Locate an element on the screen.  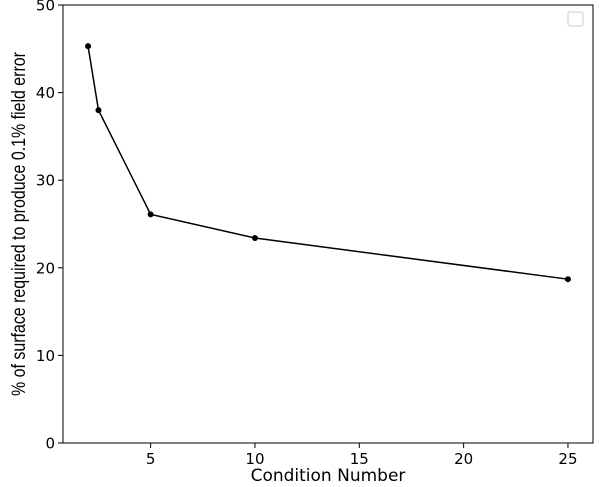
y-tick-label: 30 is located at coordinates (45, 181).